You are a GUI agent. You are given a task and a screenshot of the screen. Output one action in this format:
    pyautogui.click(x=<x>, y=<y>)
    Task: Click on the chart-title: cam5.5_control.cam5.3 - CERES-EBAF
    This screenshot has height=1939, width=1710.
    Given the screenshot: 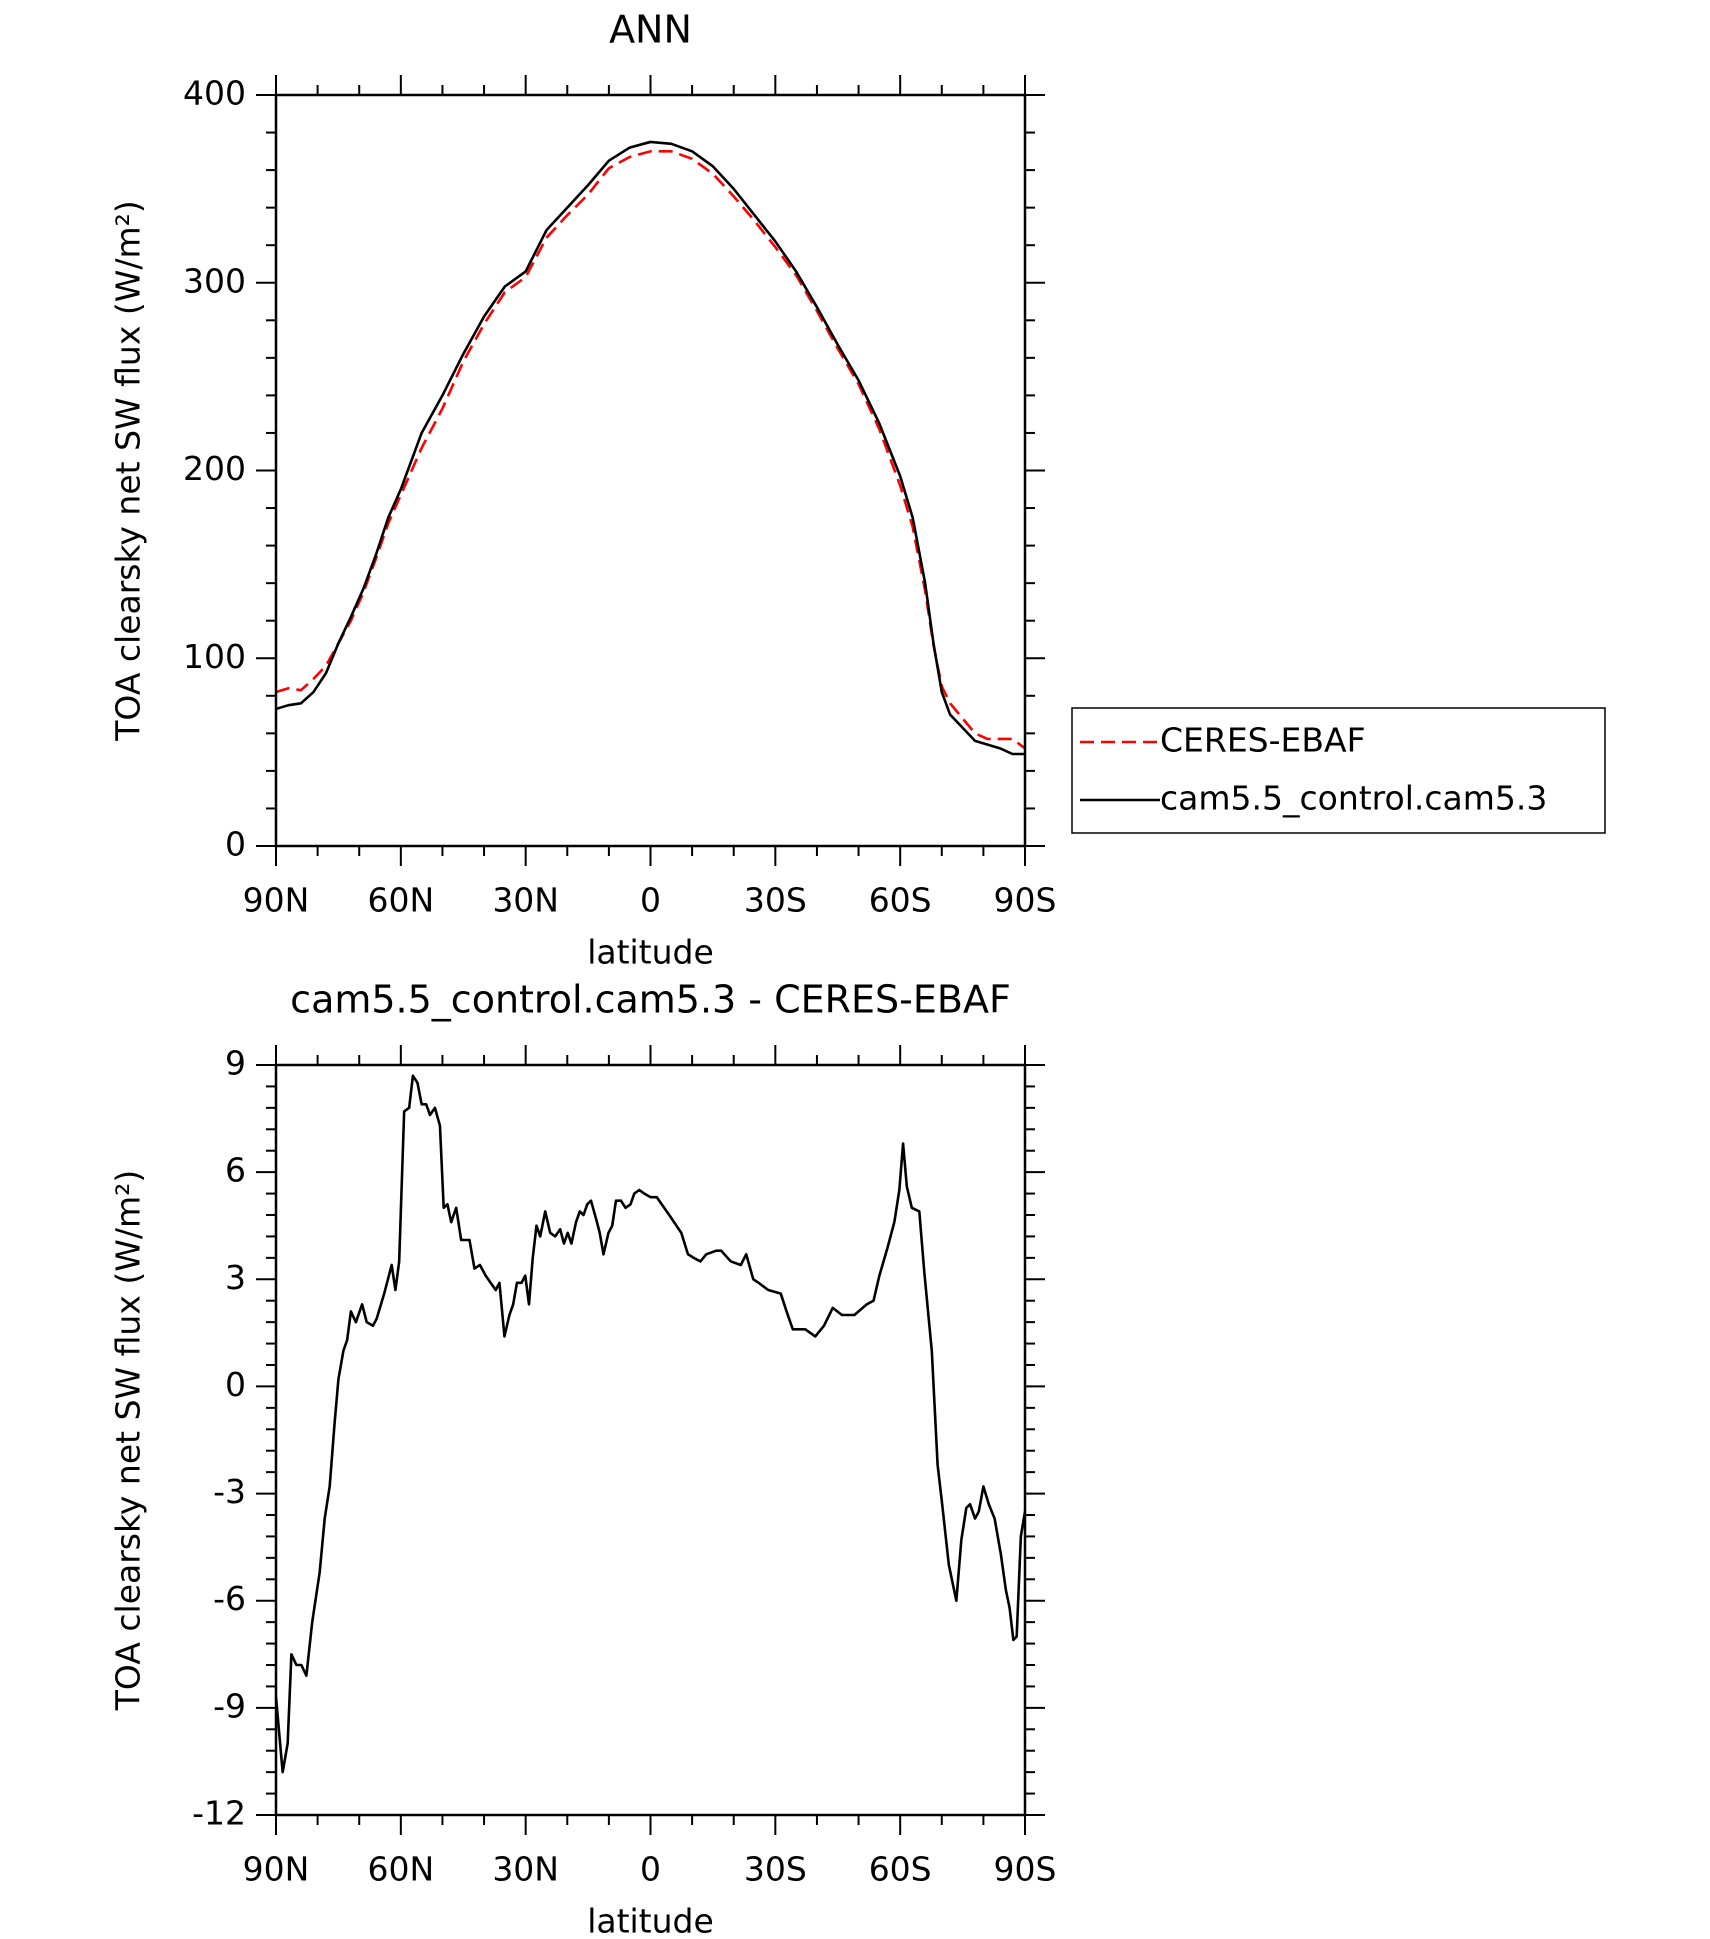 What is the action you would take?
    pyautogui.click(x=650, y=1000)
    